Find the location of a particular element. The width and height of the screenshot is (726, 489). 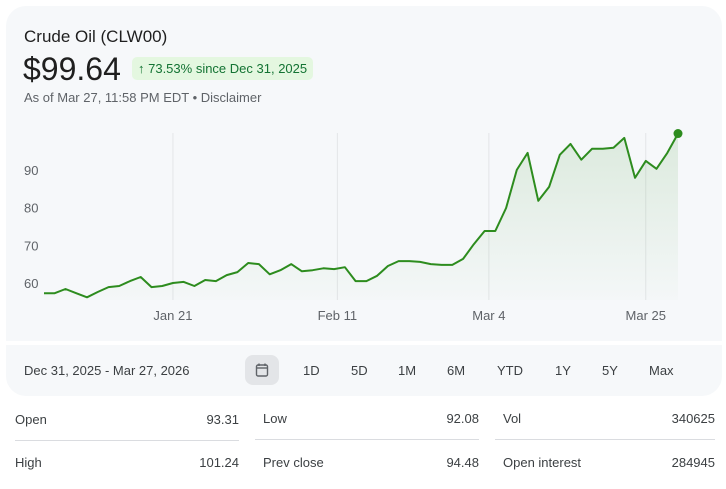

instrument-title: Crude Oil (CLW00) is located at coordinates (96, 36).